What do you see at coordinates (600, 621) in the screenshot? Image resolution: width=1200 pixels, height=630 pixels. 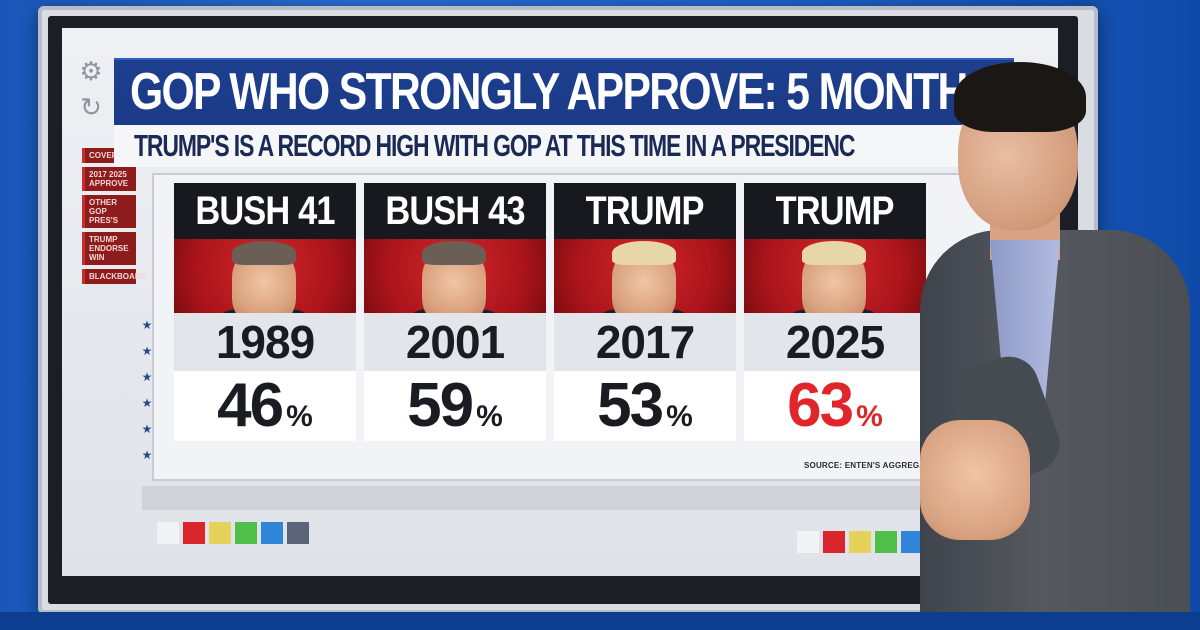 I see `studio-floor-bar` at bounding box center [600, 621].